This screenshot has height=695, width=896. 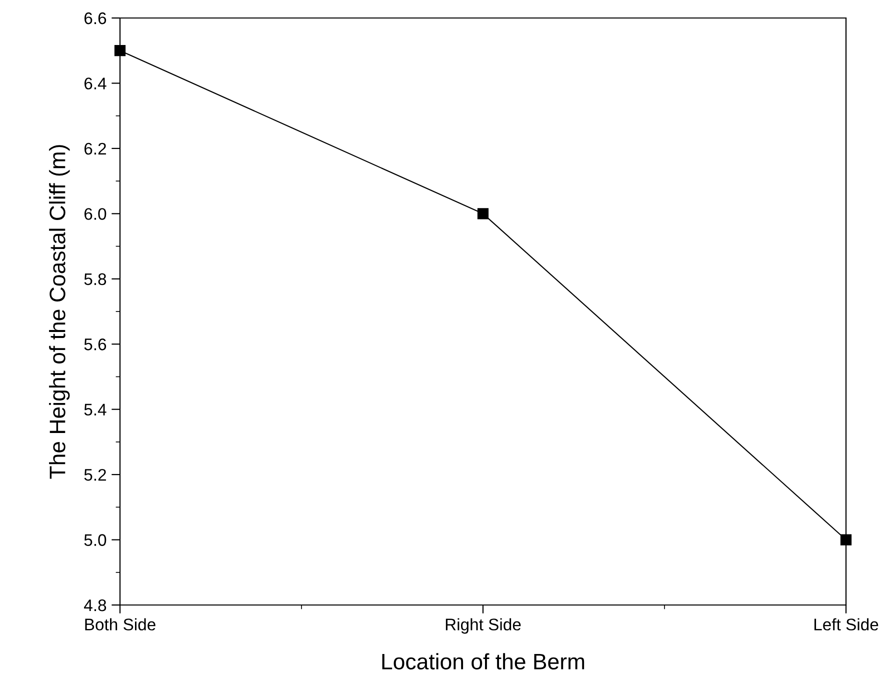 What do you see at coordinates (120, 624) in the screenshot?
I see `x-tick-label: Both Side` at bounding box center [120, 624].